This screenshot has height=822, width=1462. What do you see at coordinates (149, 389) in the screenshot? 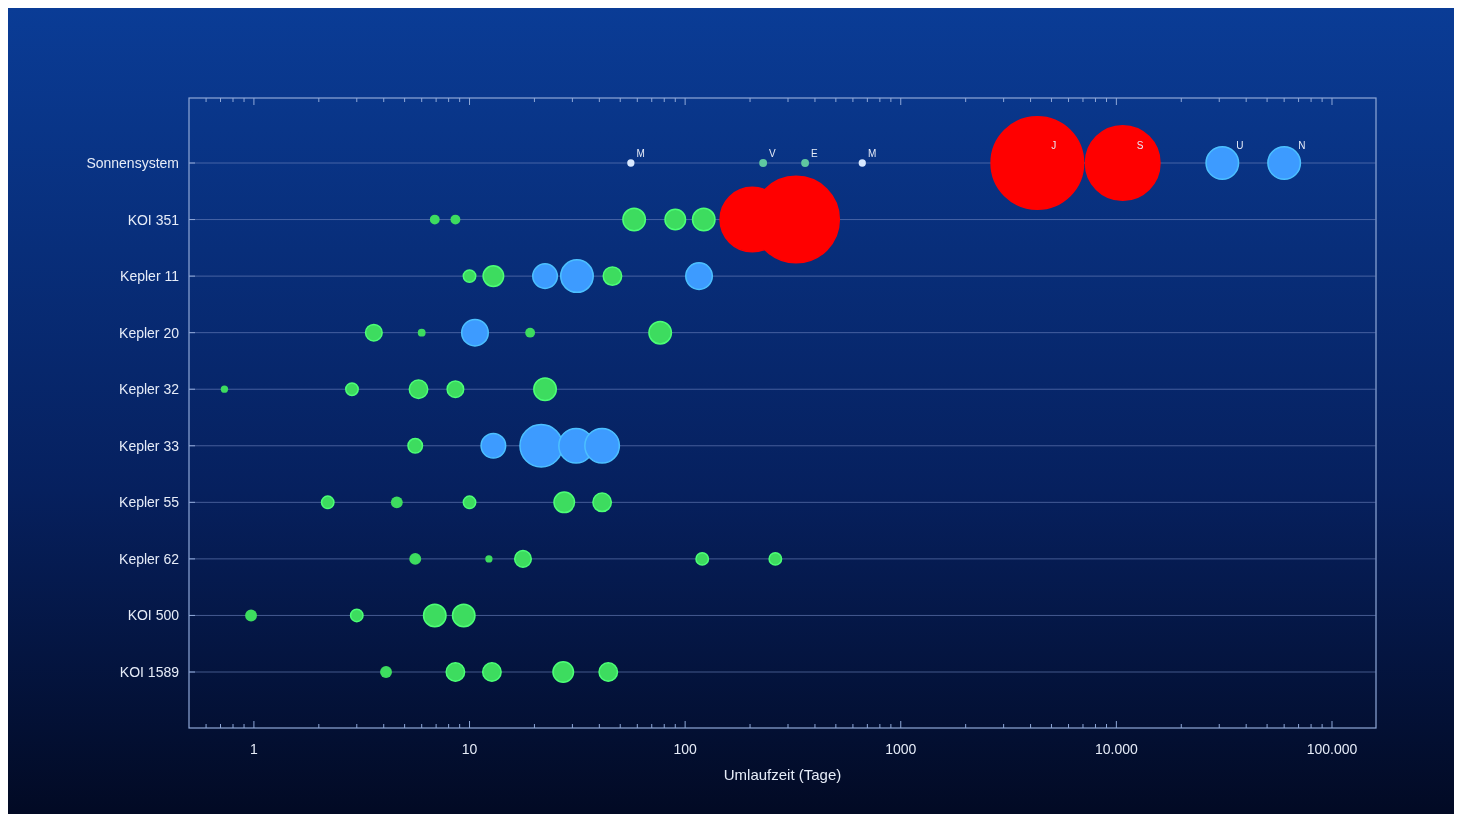
I see `y-tick-label: Kepler 32` at bounding box center [149, 389].